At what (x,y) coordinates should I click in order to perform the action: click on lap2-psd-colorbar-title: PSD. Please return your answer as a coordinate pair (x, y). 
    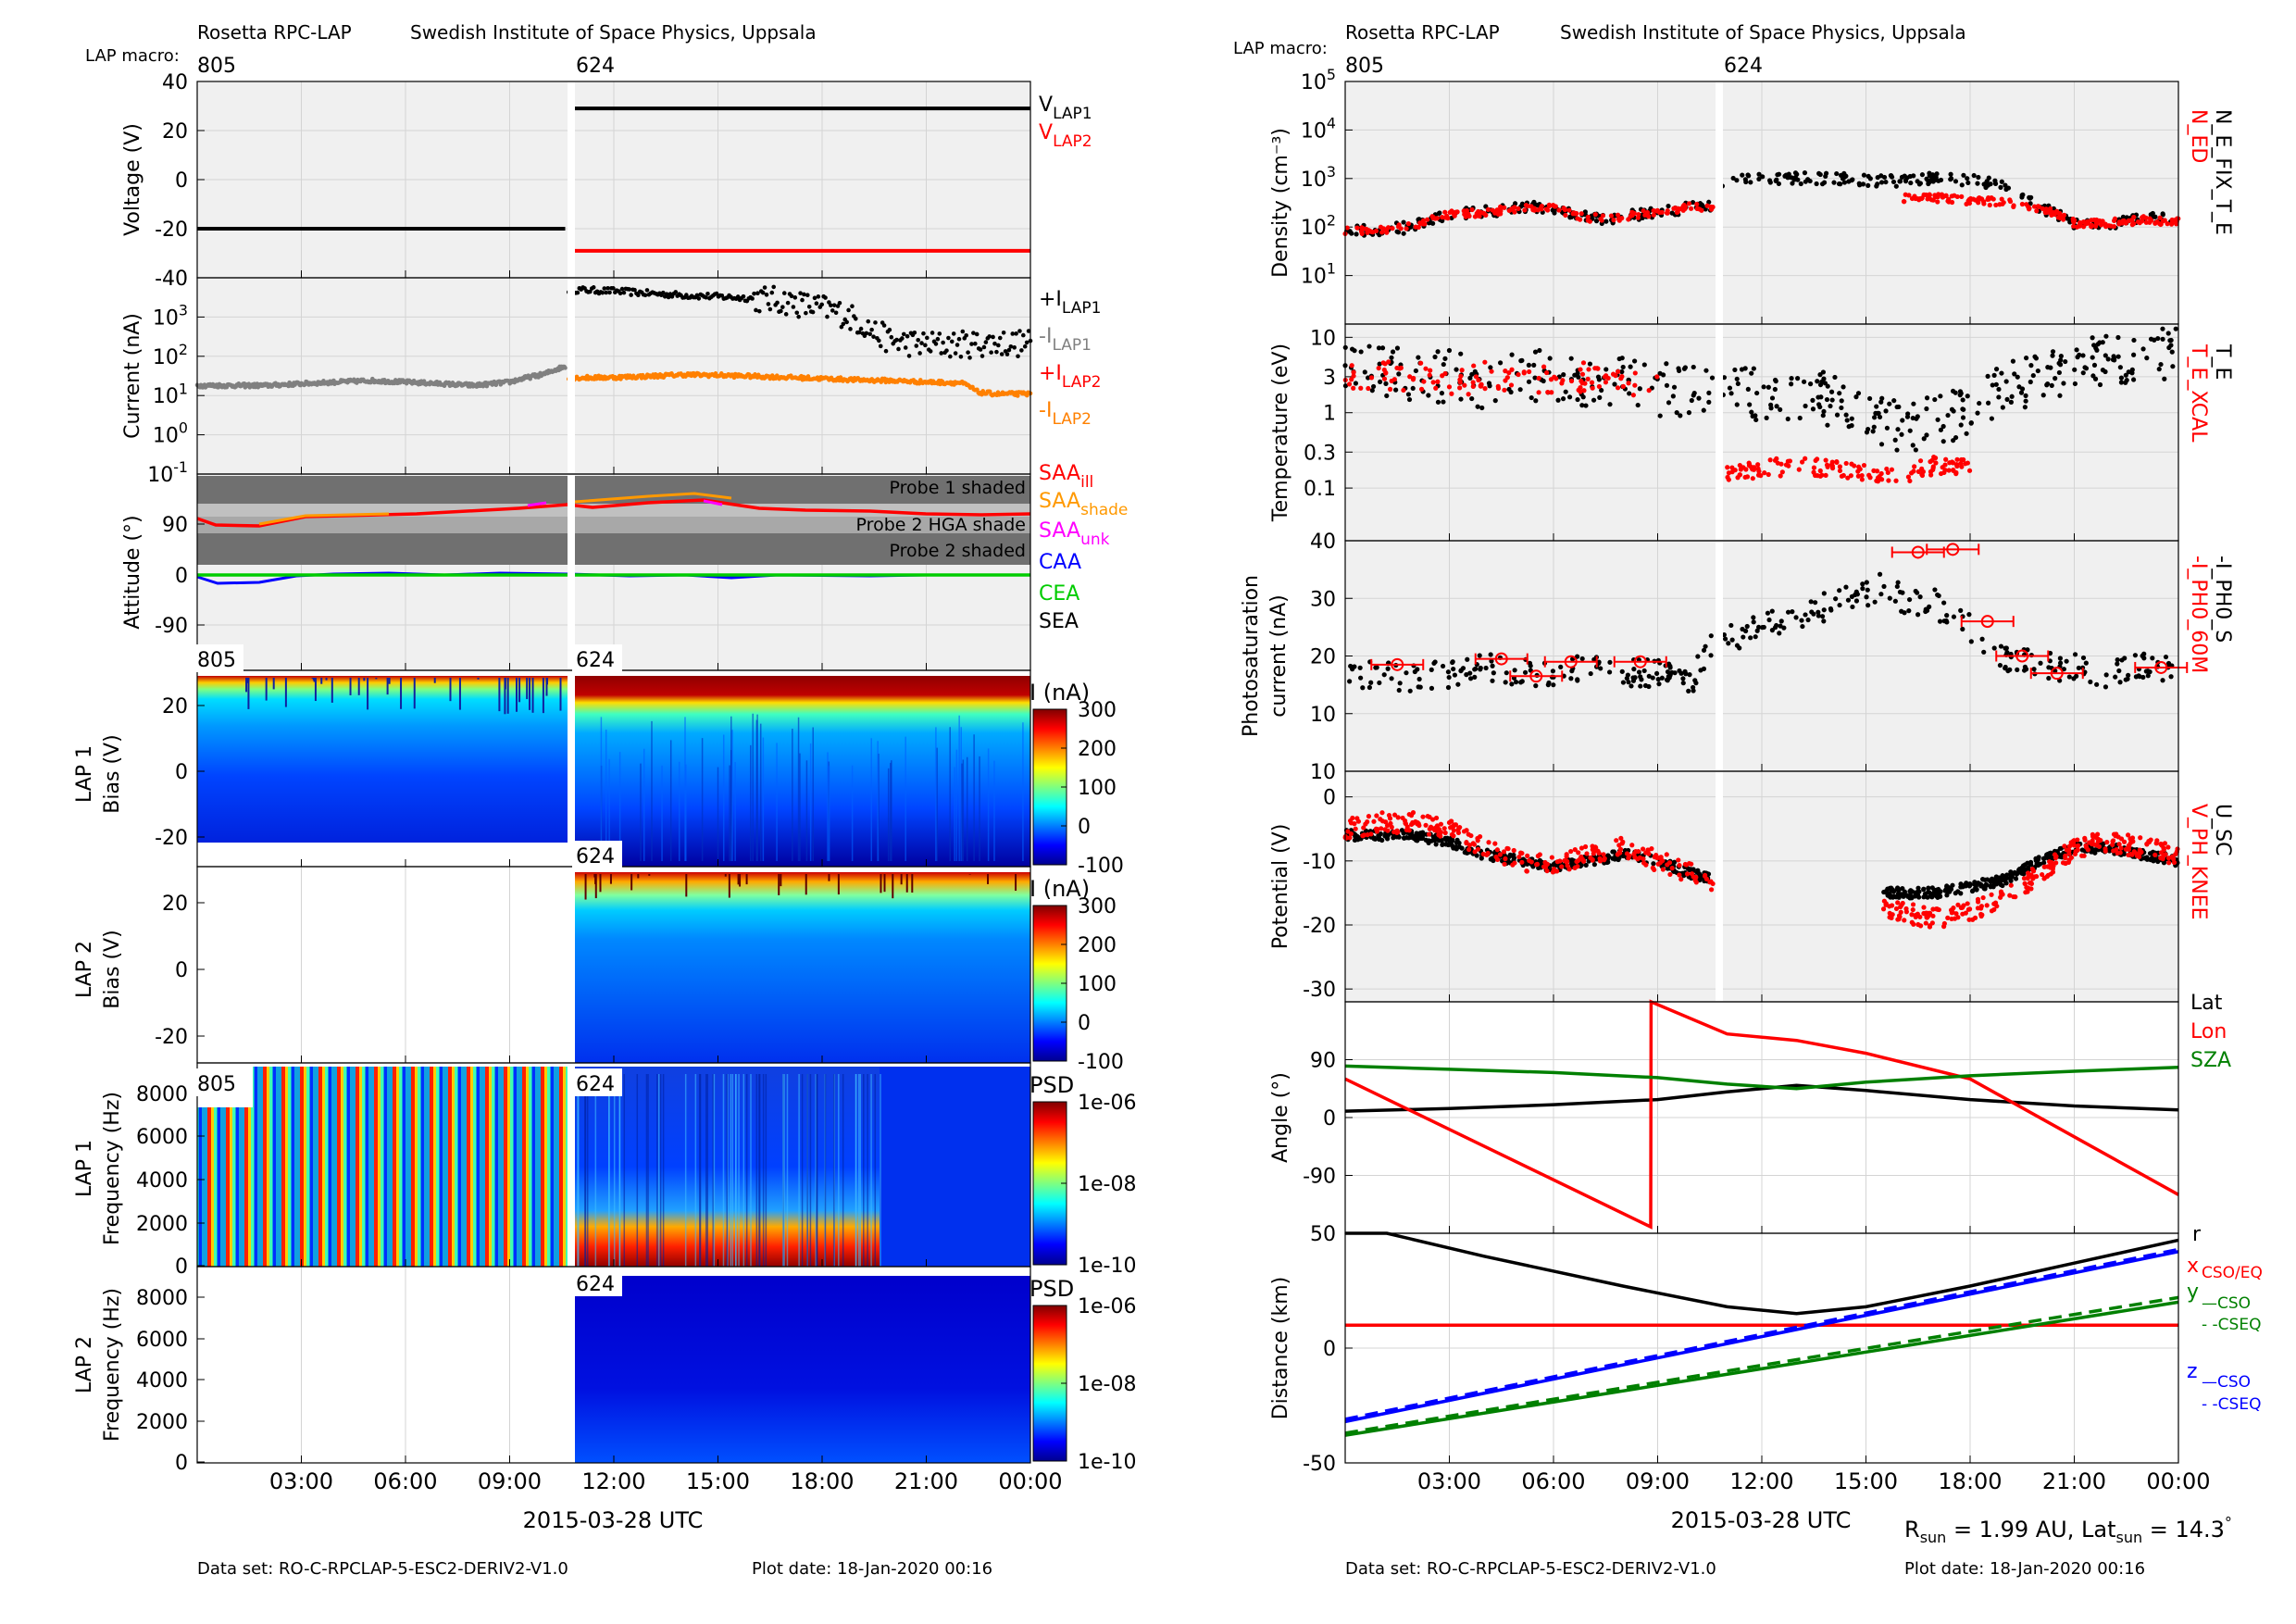
    Looking at the image, I should click on (1051, 1289).